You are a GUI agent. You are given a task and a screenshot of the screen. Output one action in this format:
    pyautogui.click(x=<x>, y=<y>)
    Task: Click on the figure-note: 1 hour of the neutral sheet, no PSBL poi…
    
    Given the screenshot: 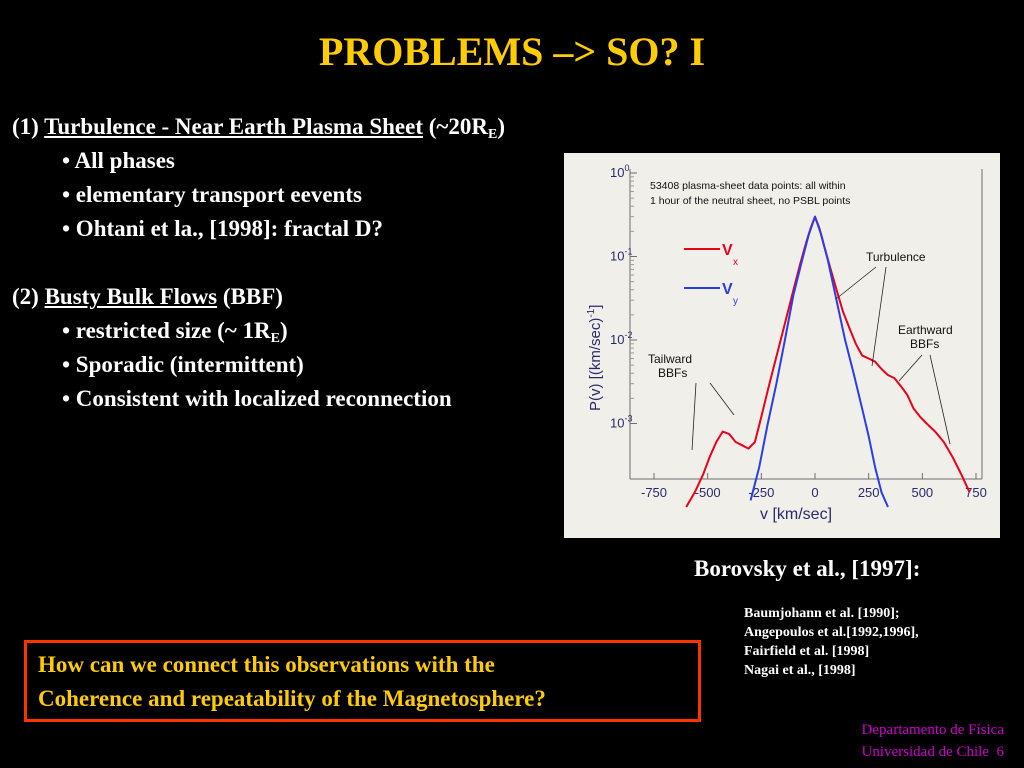 What is the action you would take?
    pyautogui.click(x=750, y=201)
    